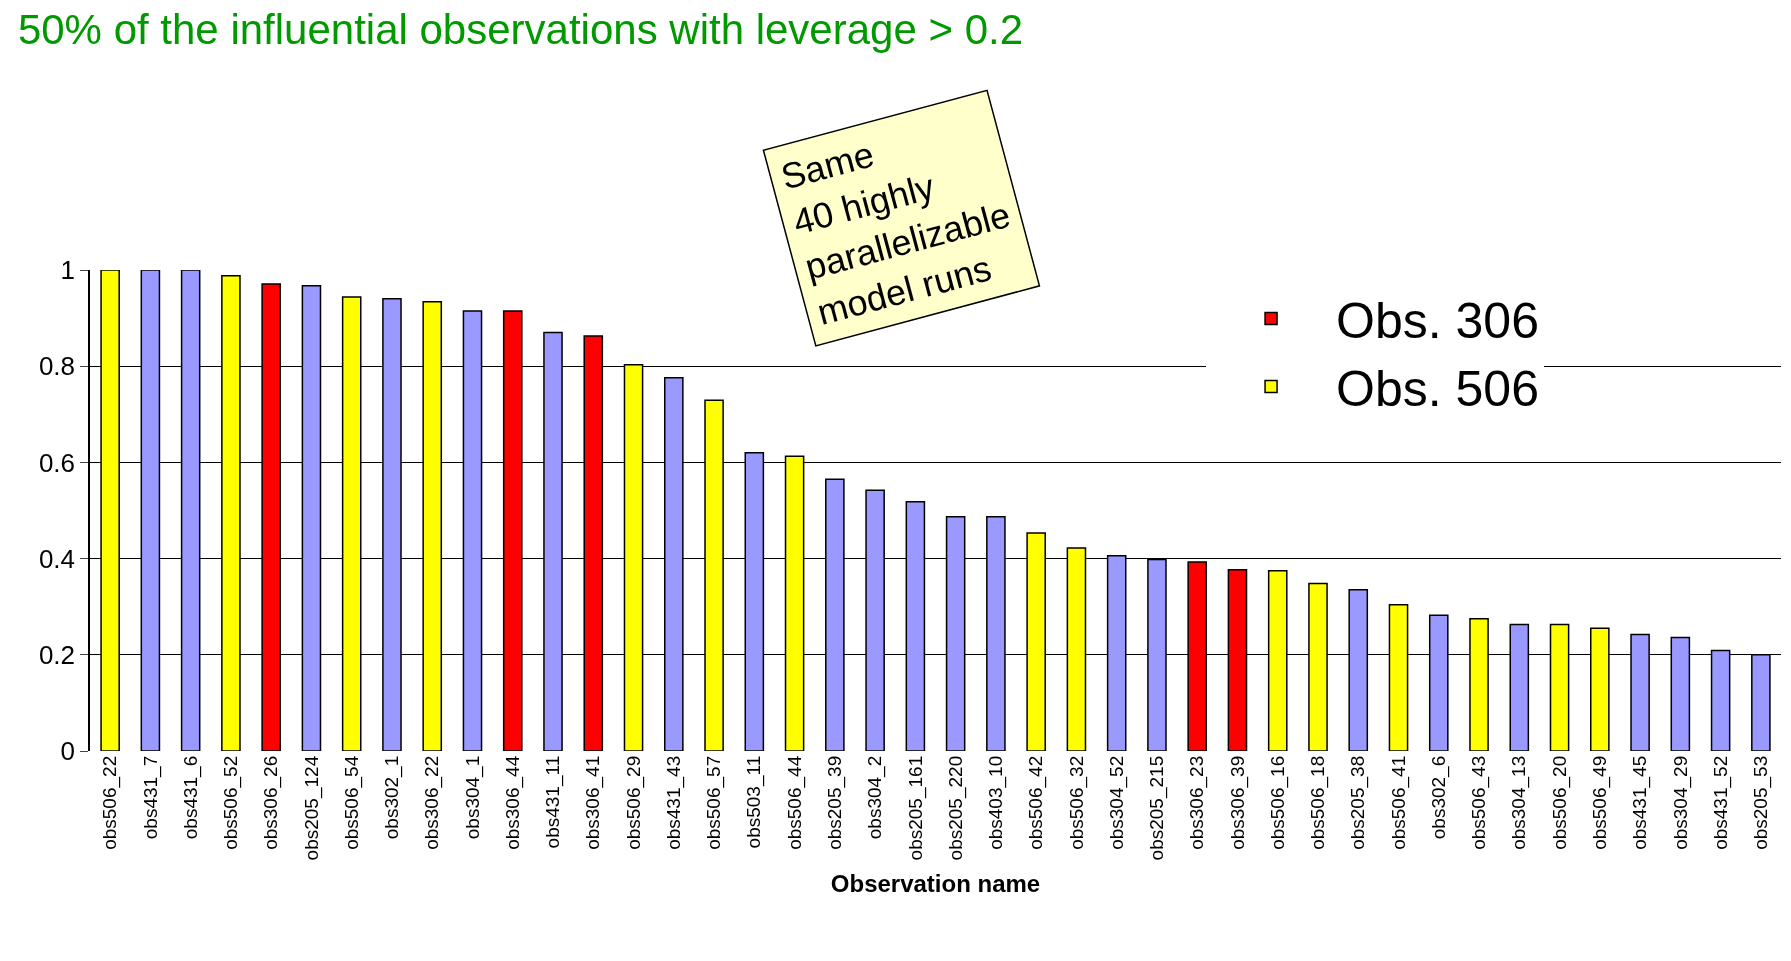 The width and height of the screenshot is (1791, 961). I want to click on x-tick-label: obs304_2, so click(875, 797).